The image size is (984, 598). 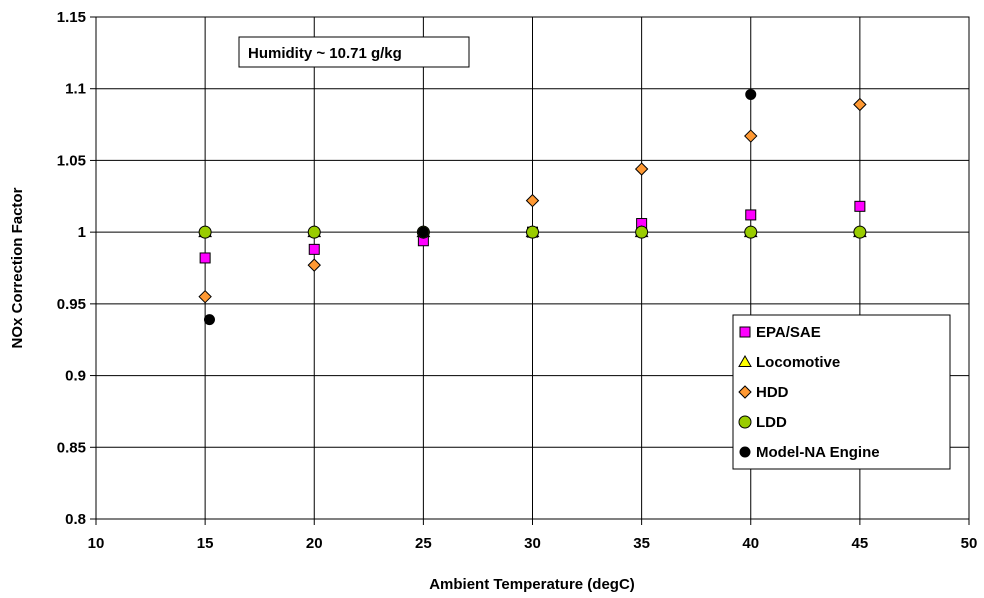 What do you see at coordinates (423, 543) in the screenshot?
I see `x-tick-label: 25` at bounding box center [423, 543].